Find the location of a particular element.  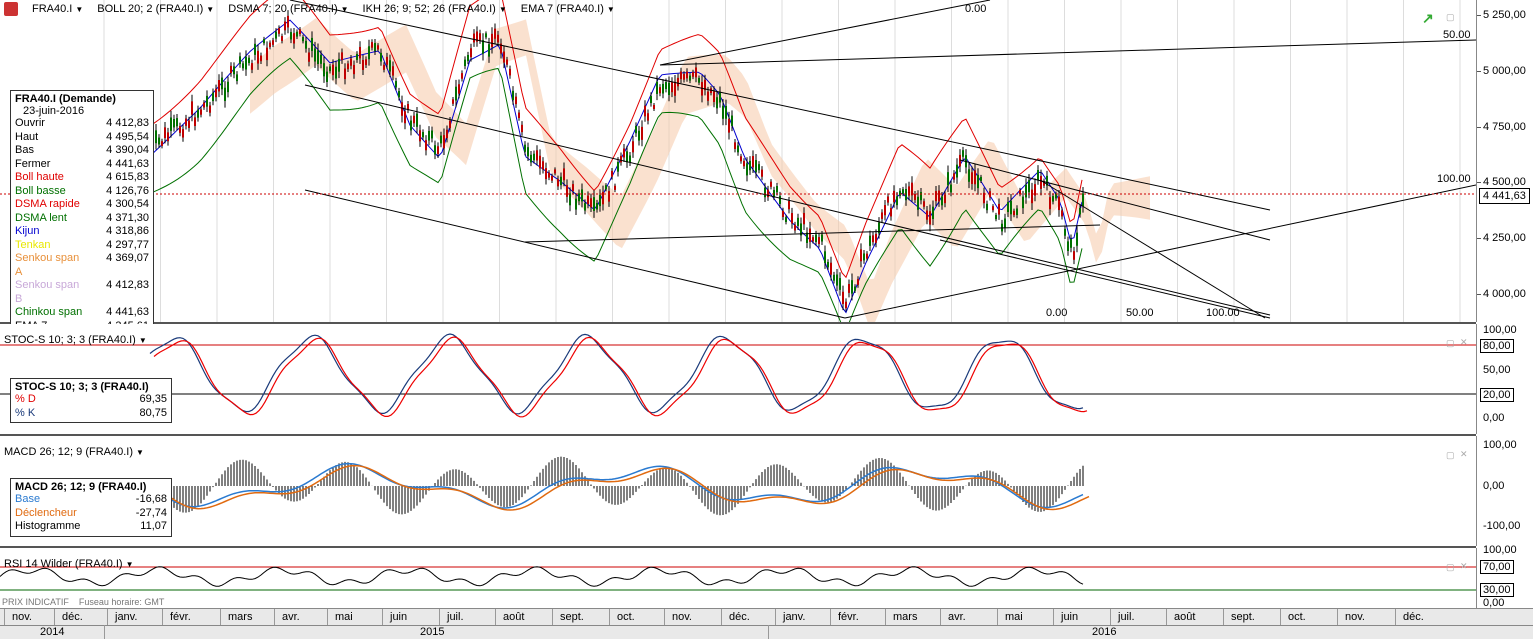

price-legend-value: 4 300,54 is located at coordinates (127, 204).